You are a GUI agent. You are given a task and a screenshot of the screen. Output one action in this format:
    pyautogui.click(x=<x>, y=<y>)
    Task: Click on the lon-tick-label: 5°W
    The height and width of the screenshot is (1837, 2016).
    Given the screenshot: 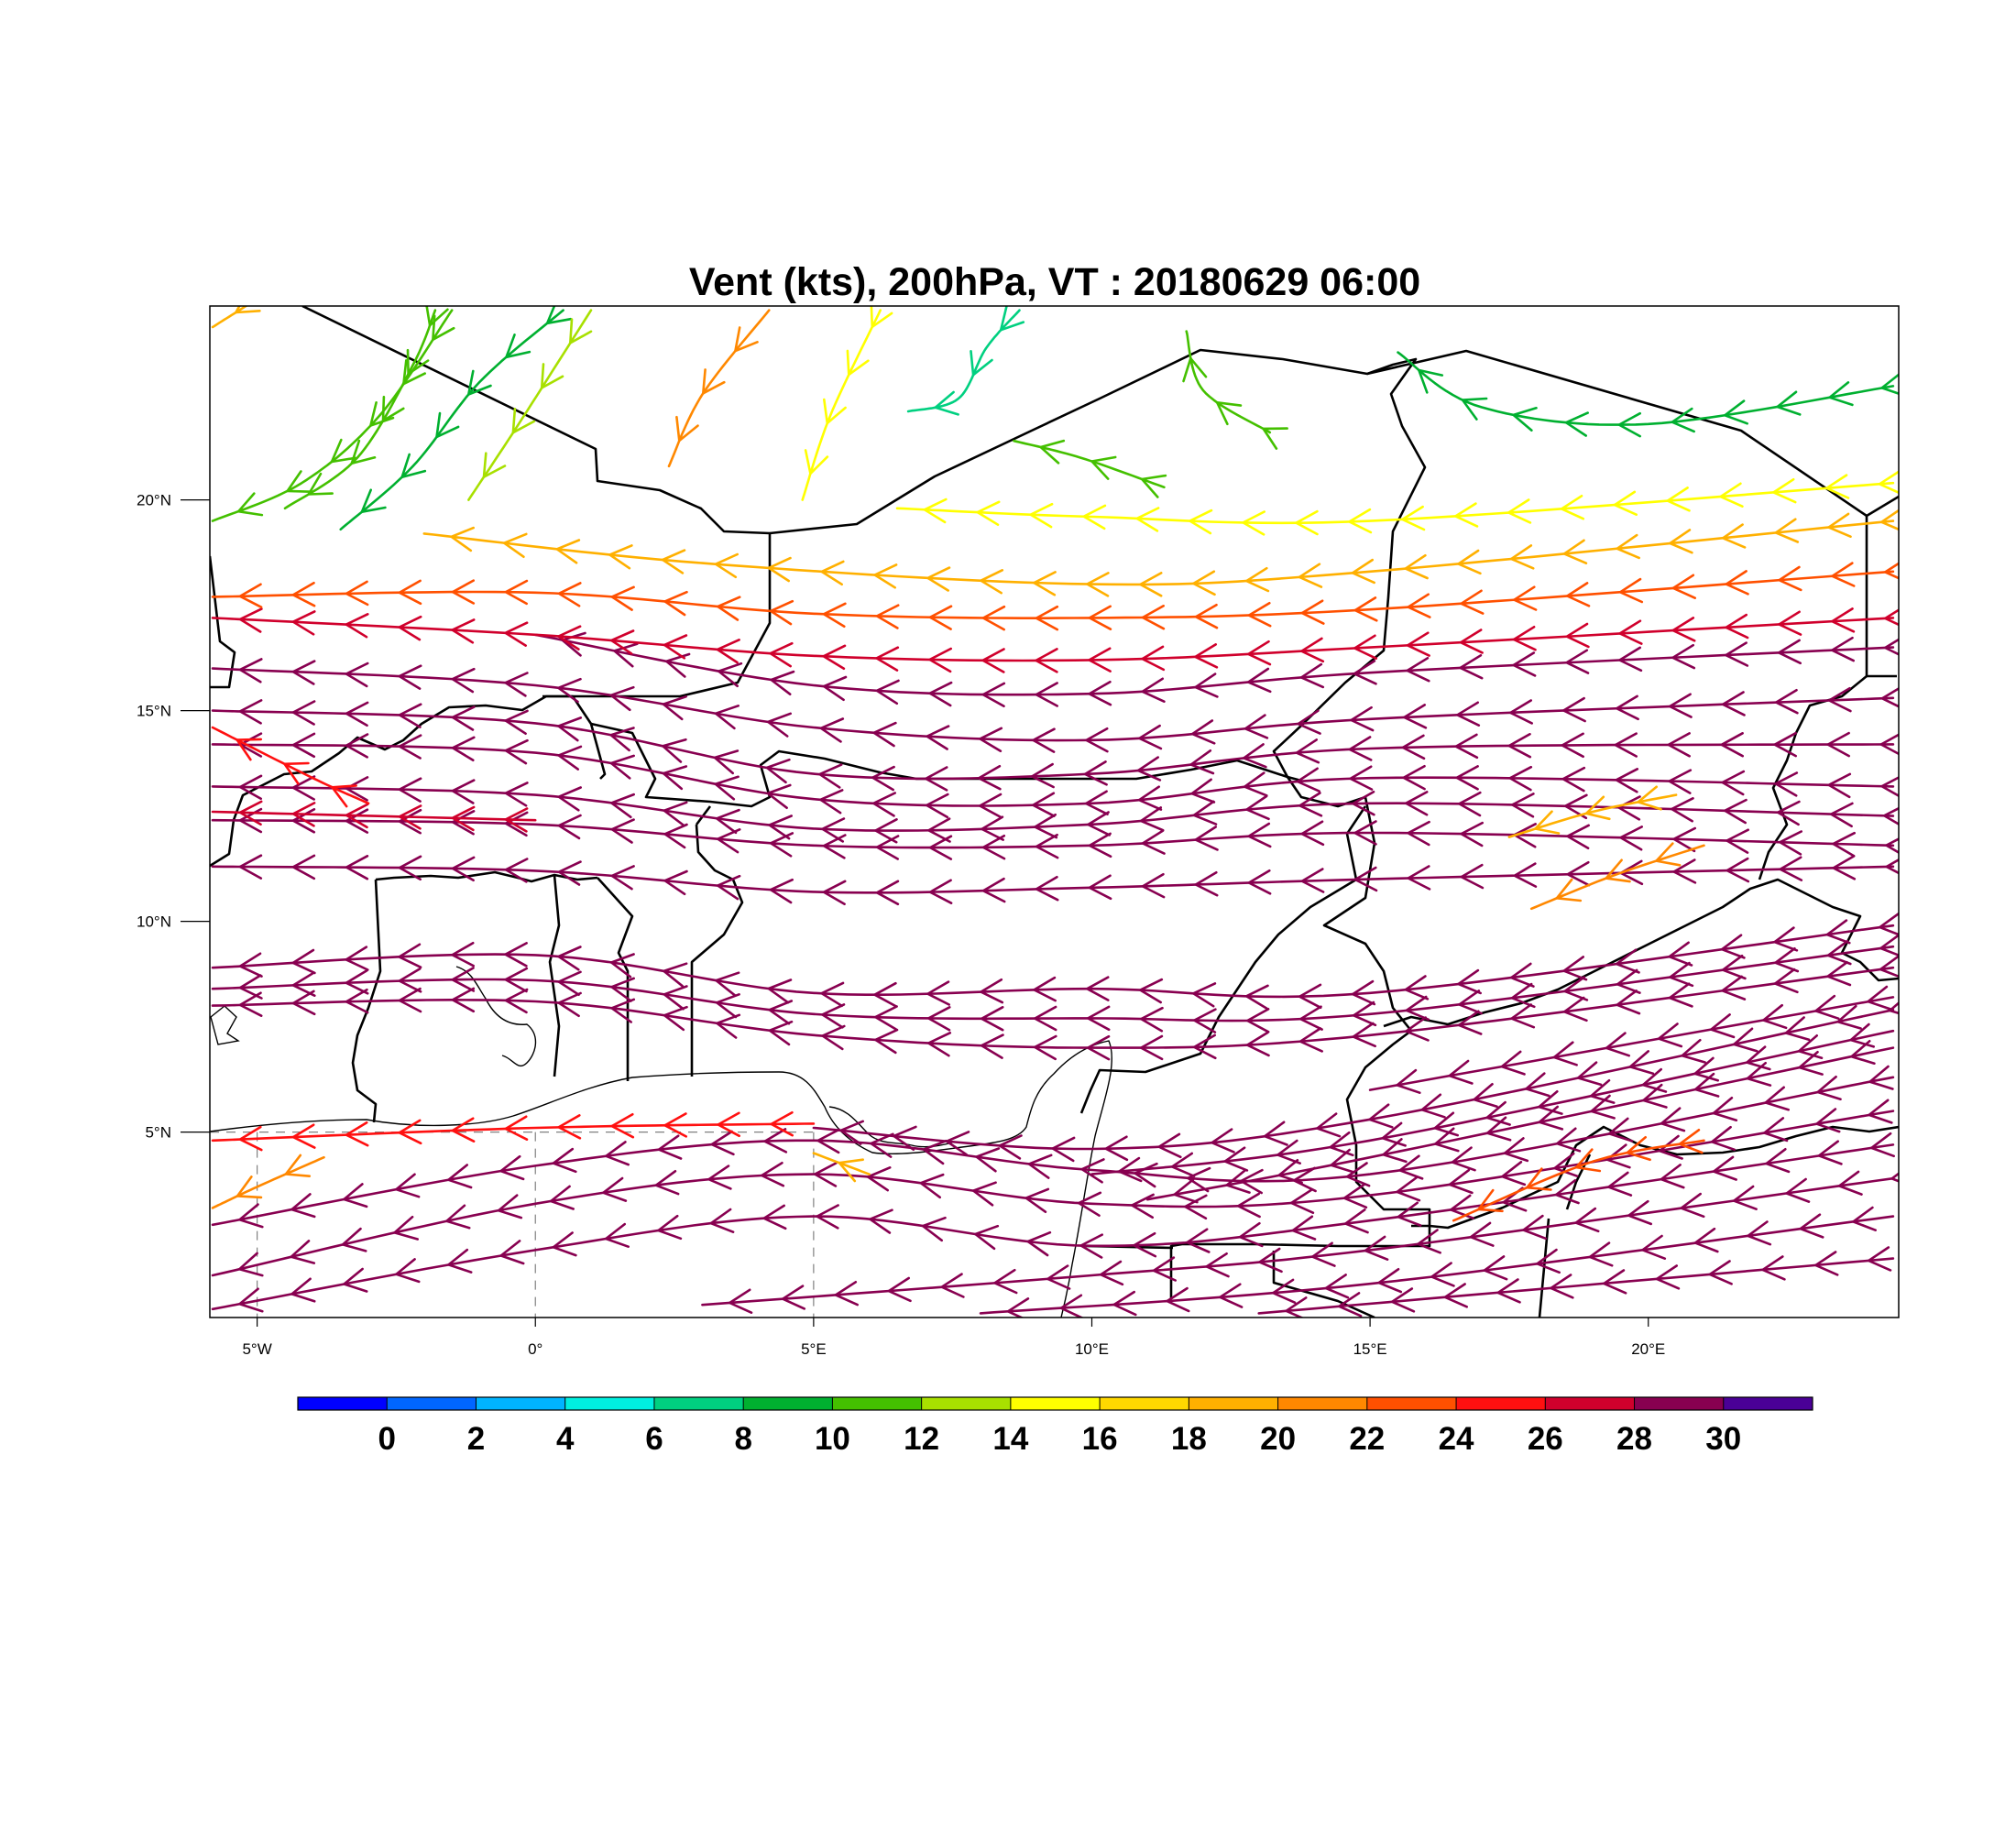 What is the action you would take?
    pyautogui.click(x=256, y=1349)
    